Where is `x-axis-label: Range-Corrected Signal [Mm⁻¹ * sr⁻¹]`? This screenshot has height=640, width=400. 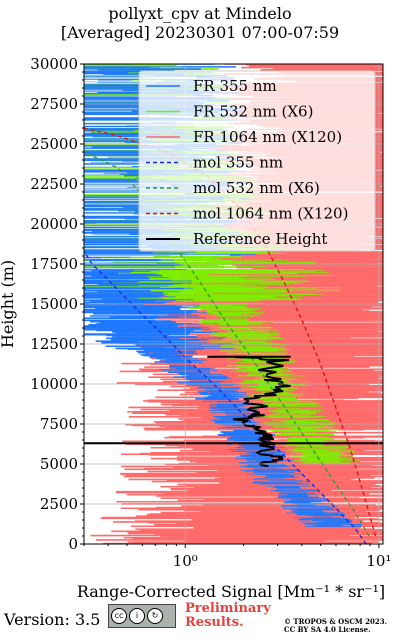
x-axis-label: Range-Corrected Signal [Mm⁻¹ * sr⁻¹] is located at coordinates (231, 591).